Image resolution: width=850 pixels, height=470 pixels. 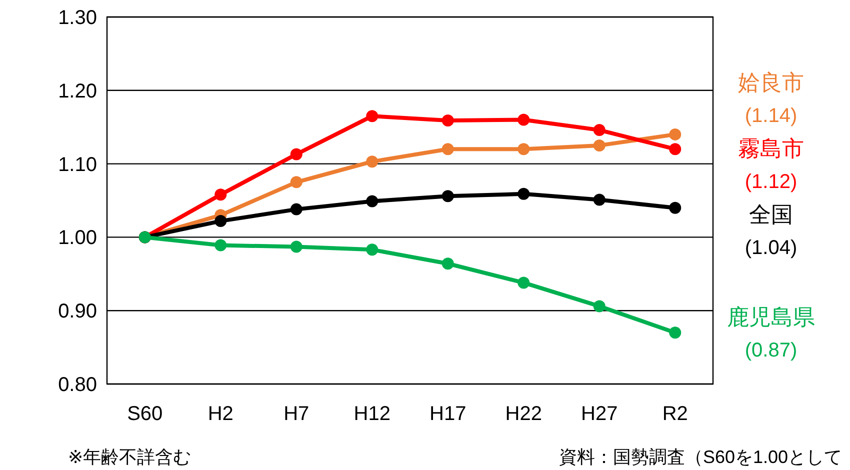 What do you see at coordinates (771, 317) in the screenshot?
I see `text: 鹿児島県` at bounding box center [771, 317].